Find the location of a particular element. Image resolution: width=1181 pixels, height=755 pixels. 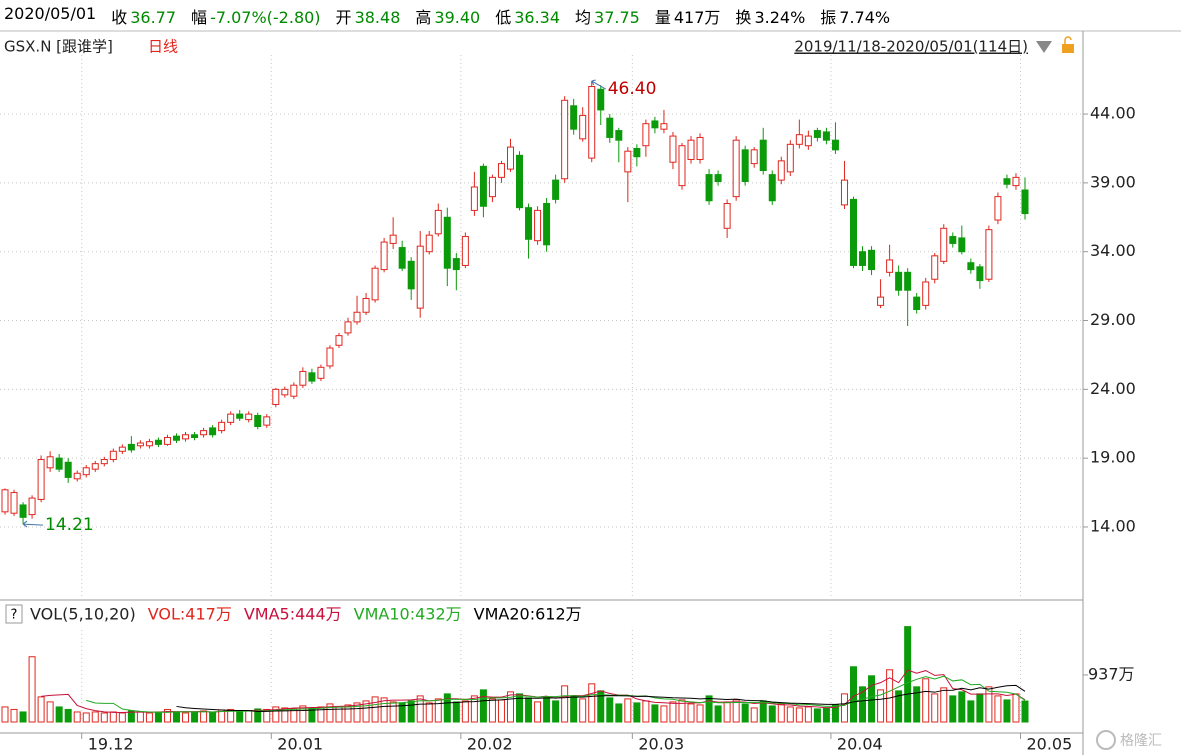

range-dropdown is located at coordinates (1044, 47).